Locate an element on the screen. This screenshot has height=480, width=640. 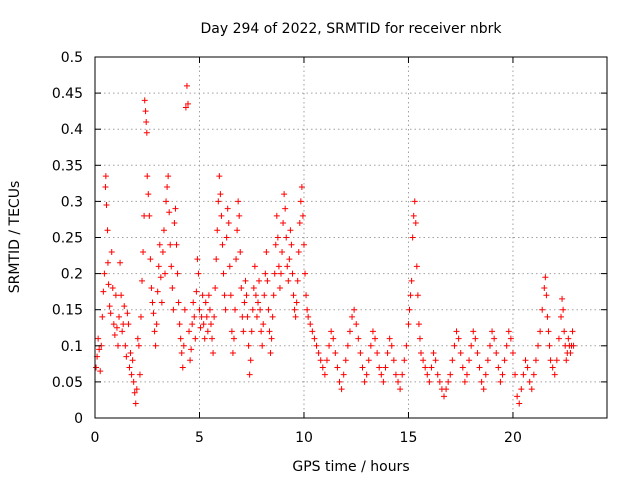
y-tick-labels: 0 0.05 0.1 0.15 0.2 0.25 0.3 0.35 0.4 0.45 0.5 is located at coordinates (67, 238).